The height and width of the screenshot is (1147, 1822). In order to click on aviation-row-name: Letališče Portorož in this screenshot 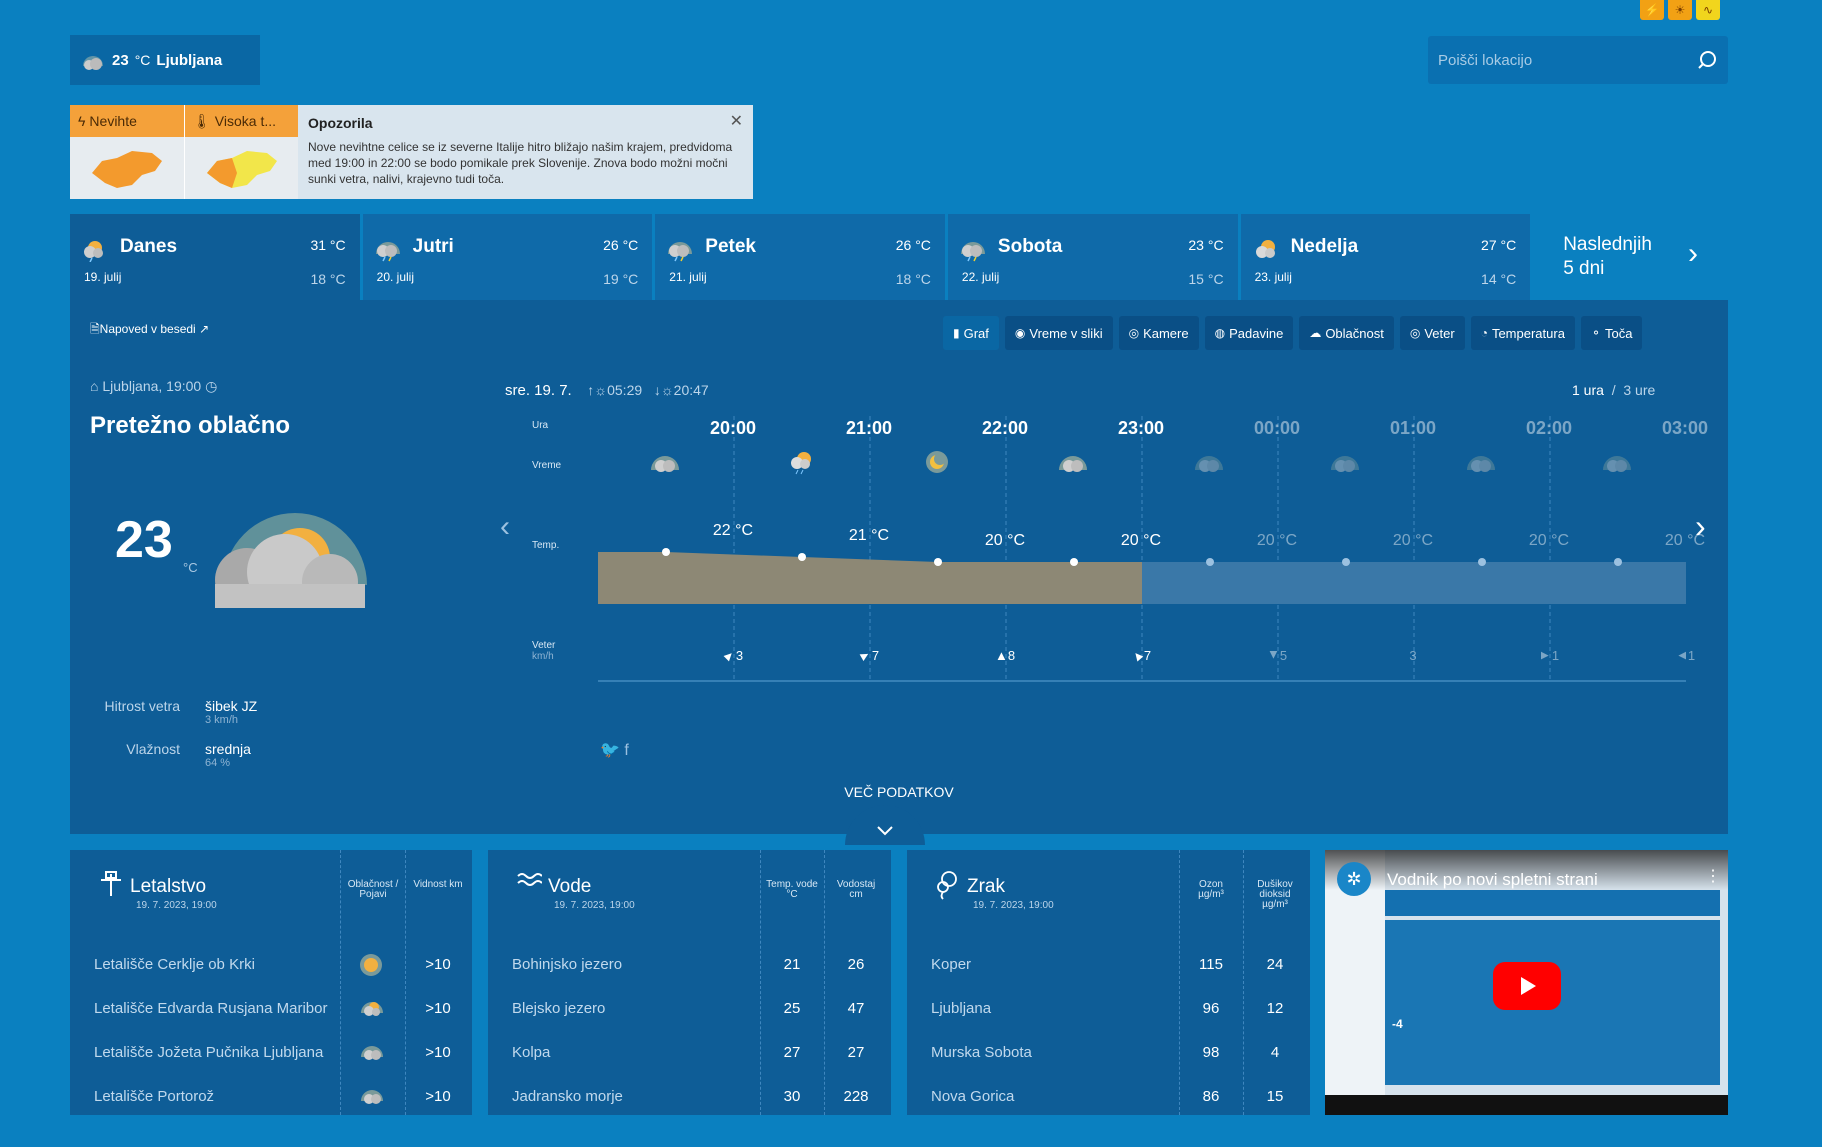, I will do `click(154, 1096)`.